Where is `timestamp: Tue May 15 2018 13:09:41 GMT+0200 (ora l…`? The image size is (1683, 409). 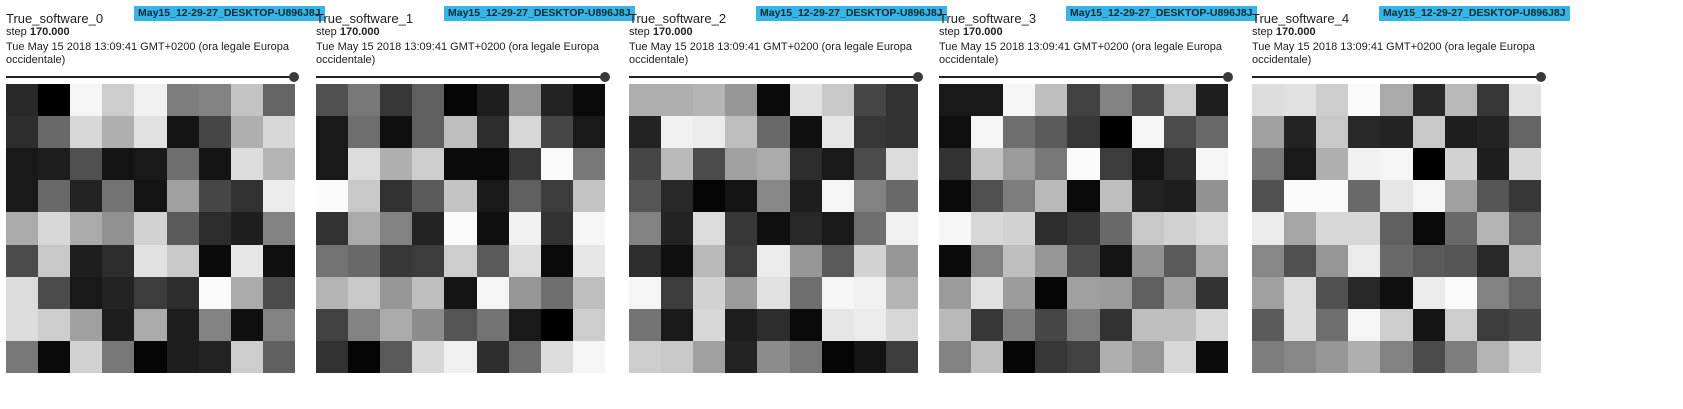 timestamp: Tue May 15 2018 13:09:41 GMT+0200 (ora l… is located at coordinates (1081, 53).